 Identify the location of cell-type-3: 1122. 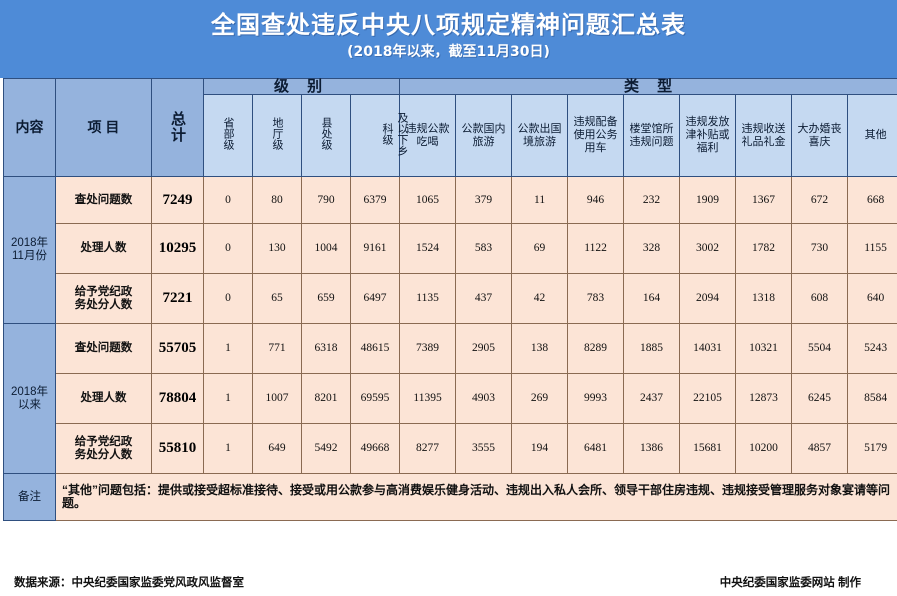
(596, 248).